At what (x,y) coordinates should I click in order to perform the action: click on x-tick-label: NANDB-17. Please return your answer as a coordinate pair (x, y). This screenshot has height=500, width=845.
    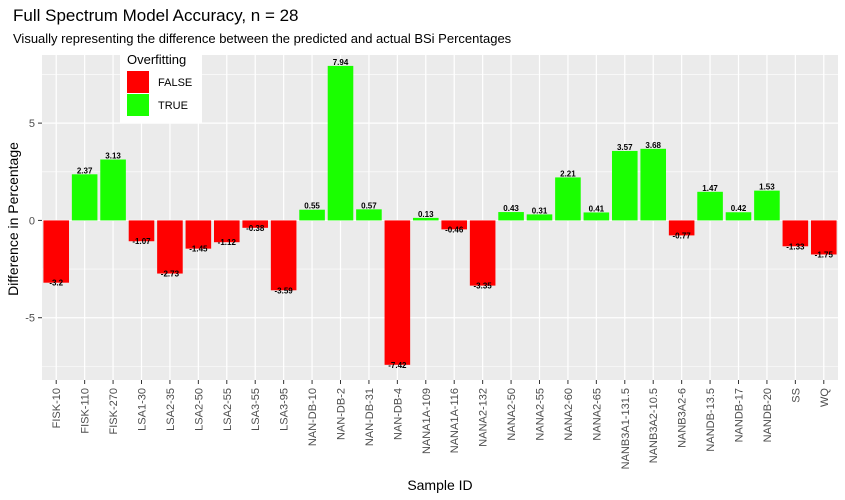
    Looking at the image, I should click on (740, 415).